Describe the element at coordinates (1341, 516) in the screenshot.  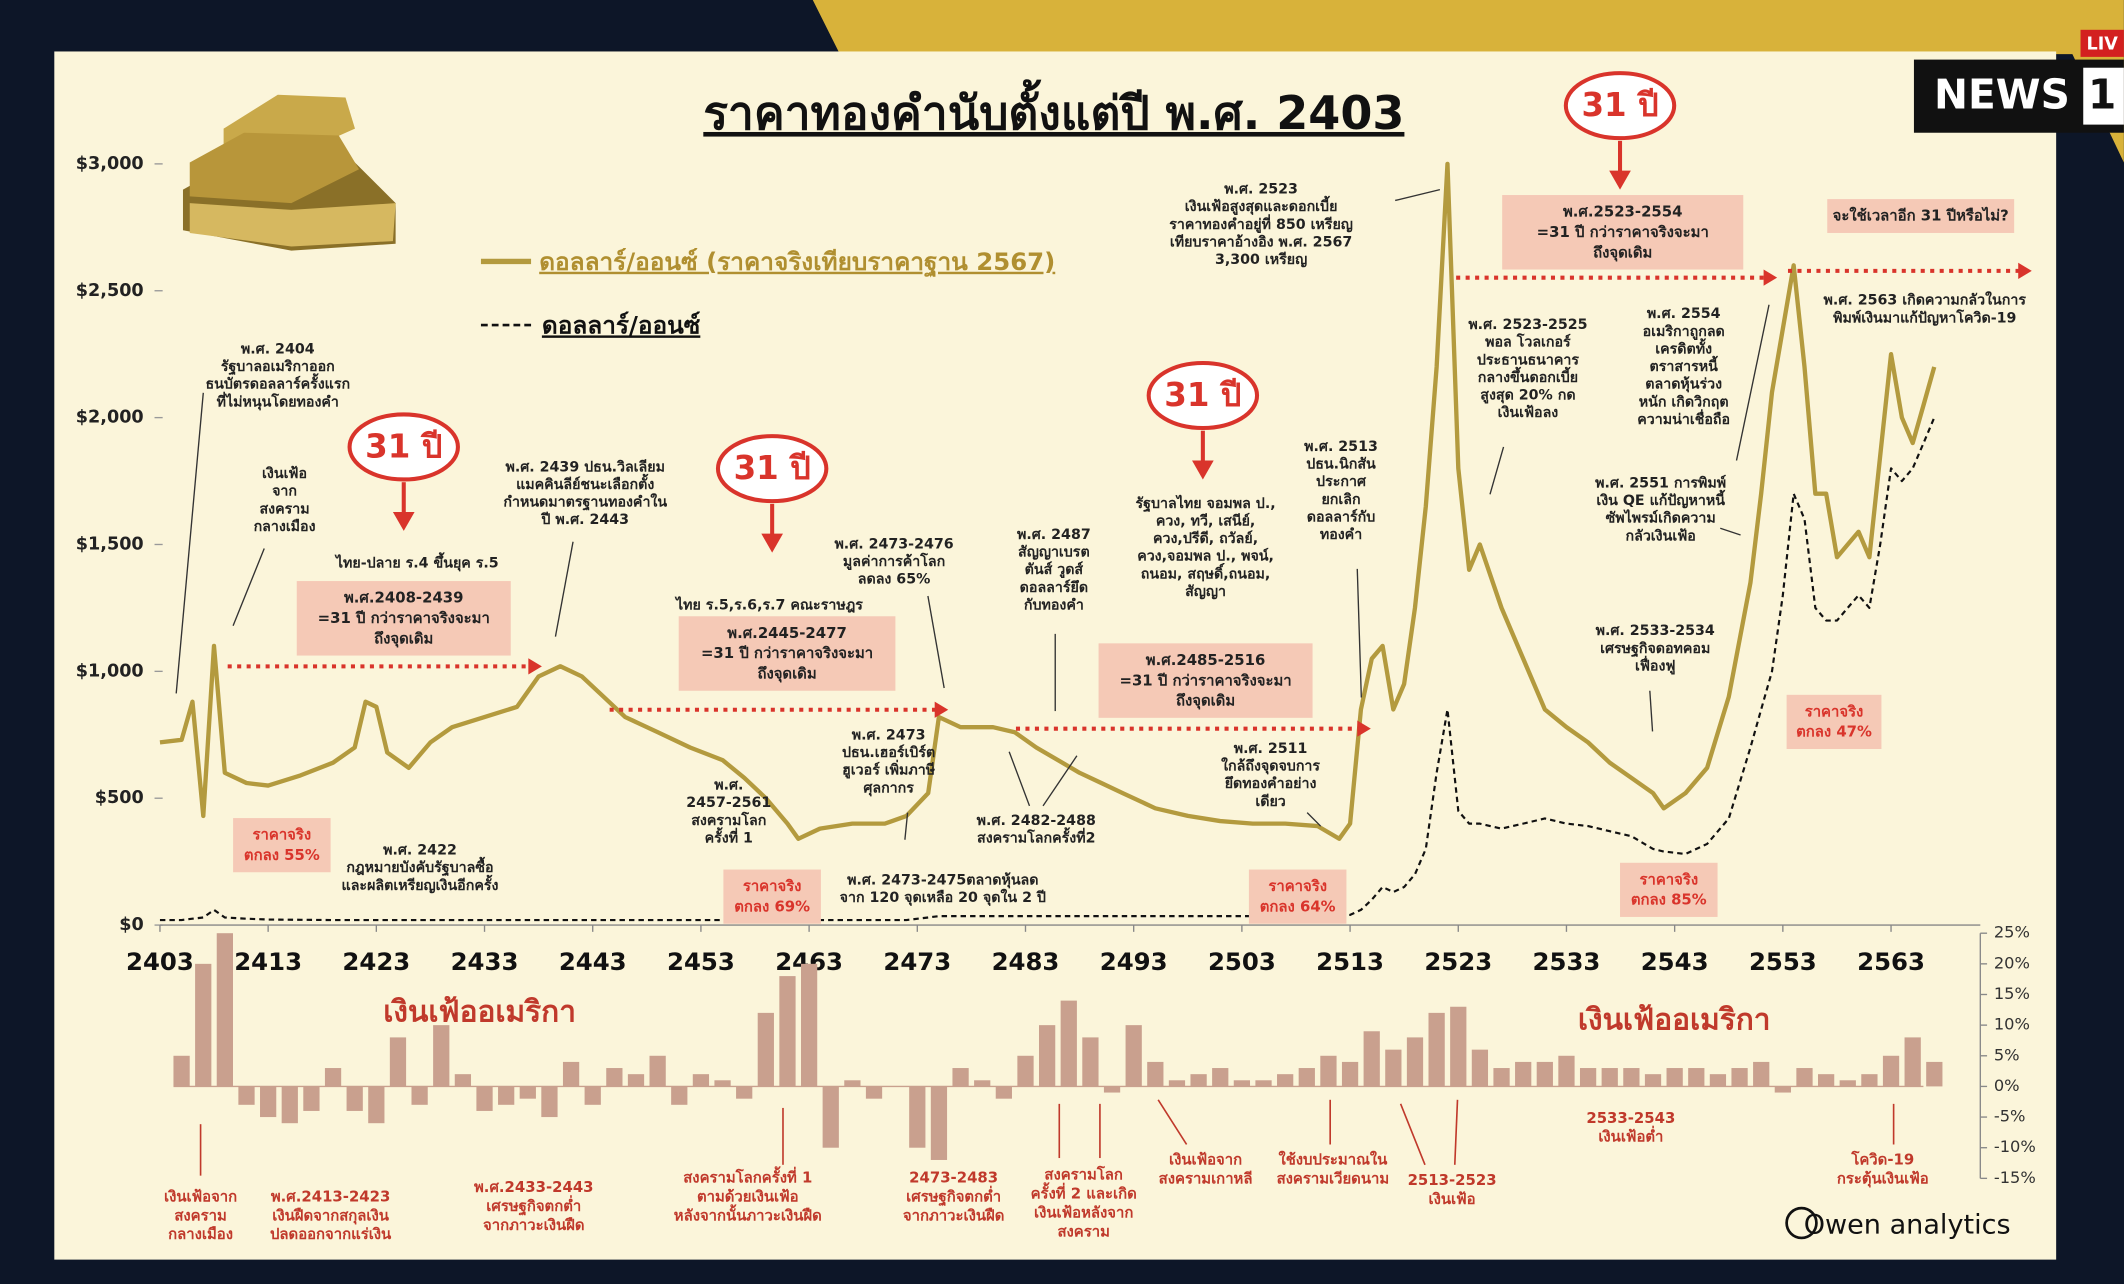
I see `annotation: ดอลลาร์กับ` at that location.